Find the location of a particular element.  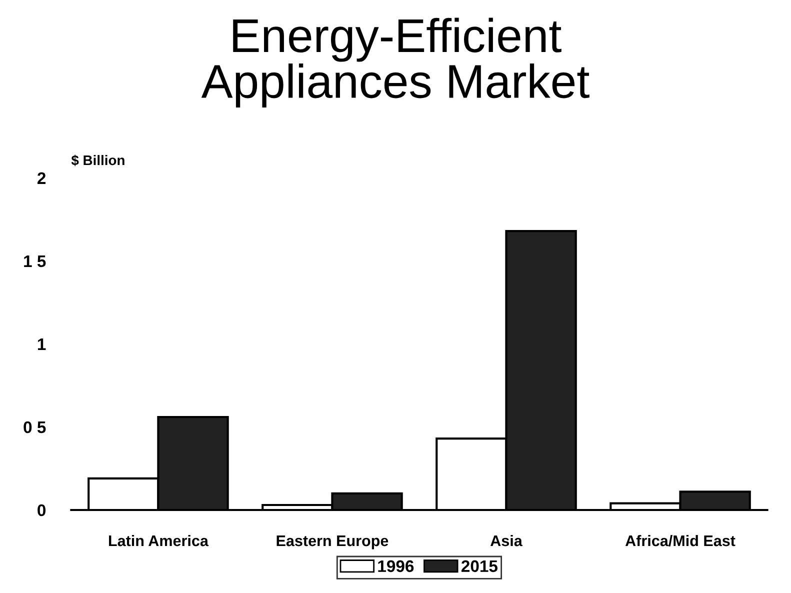

legend-label: 2015 is located at coordinates (479, 566).